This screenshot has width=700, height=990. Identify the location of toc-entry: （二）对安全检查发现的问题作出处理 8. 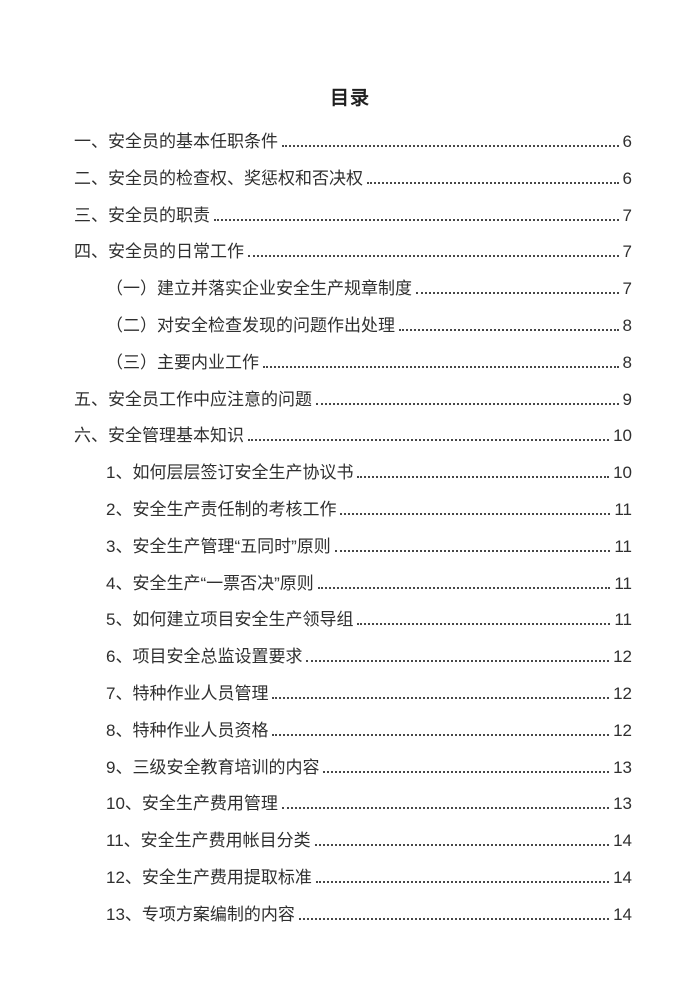
(350, 326).